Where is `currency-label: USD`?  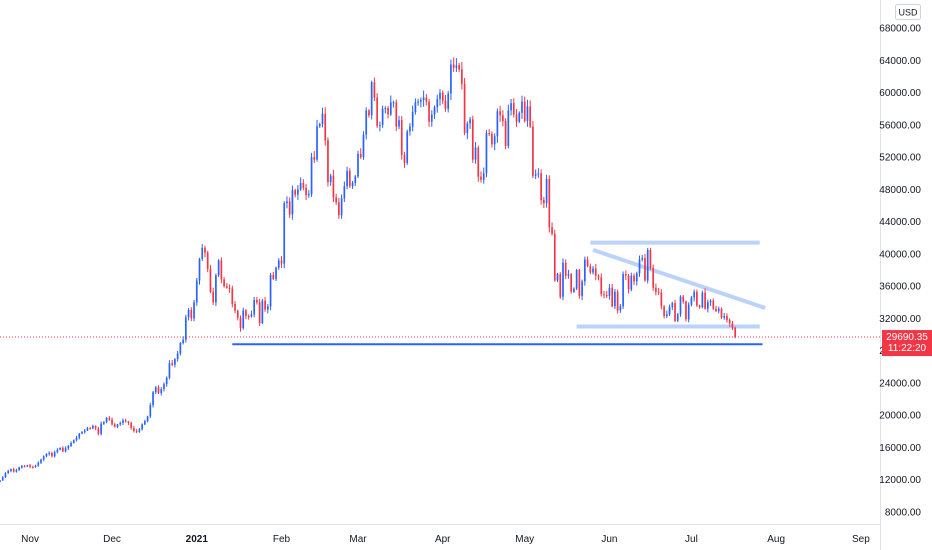 currency-label: USD is located at coordinates (908, 13).